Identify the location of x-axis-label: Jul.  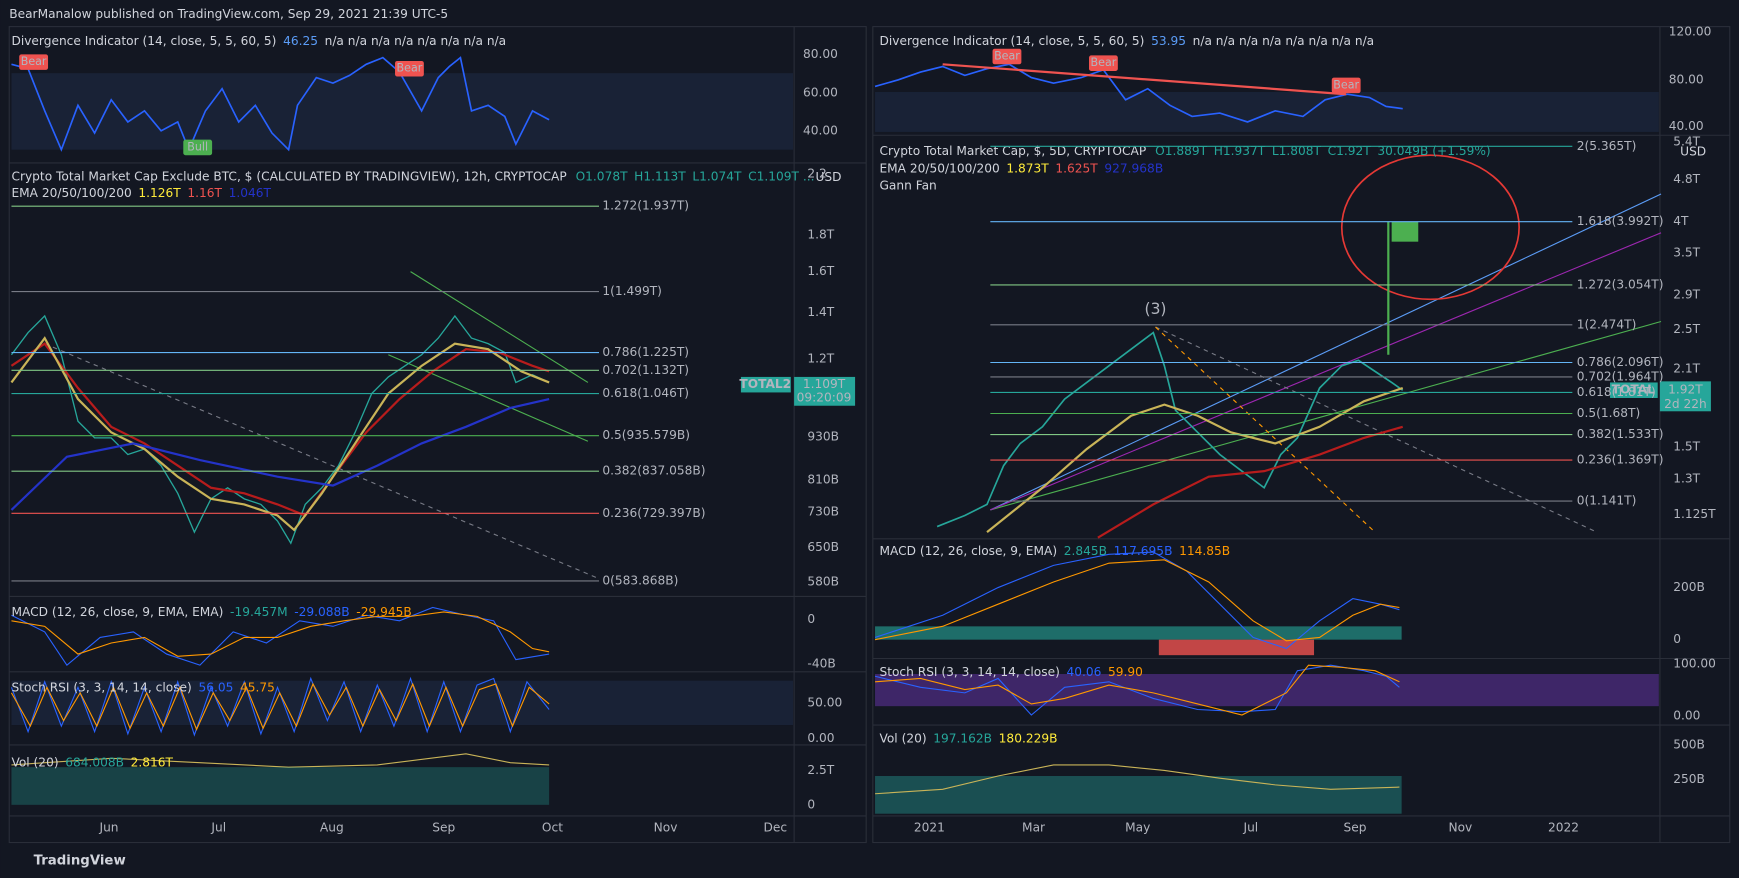
(218, 828).